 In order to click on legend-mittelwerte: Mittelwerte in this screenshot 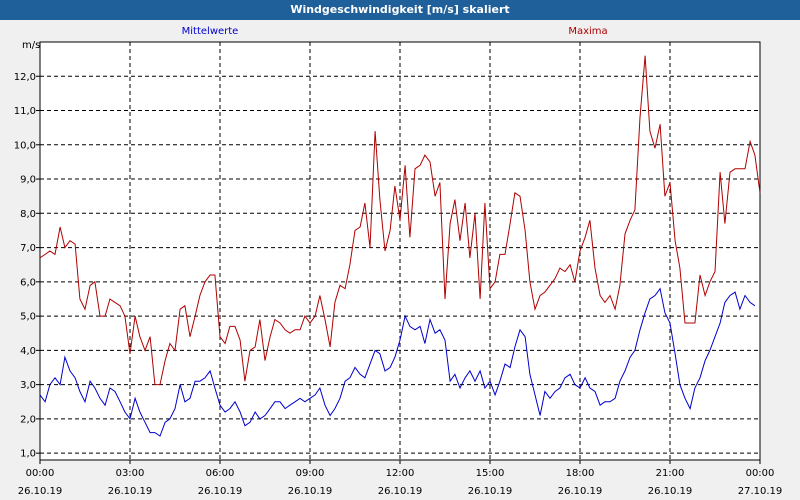, I will do `click(210, 31)`.